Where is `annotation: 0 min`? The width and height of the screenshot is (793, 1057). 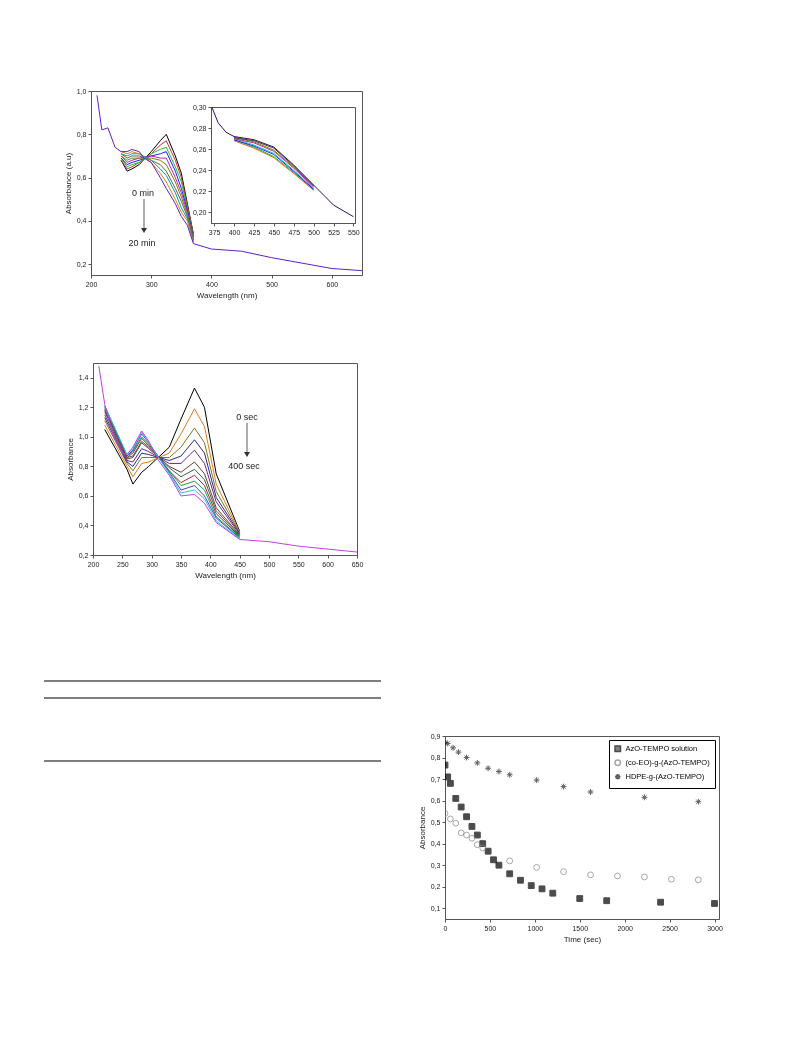 annotation: 0 min is located at coordinates (143, 193).